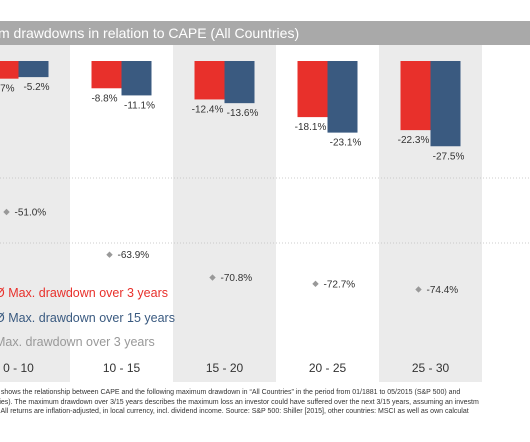  Describe the element at coordinates (77, 342) in the screenshot. I see `legend-entry: Max. drawdown over 3 years` at that location.